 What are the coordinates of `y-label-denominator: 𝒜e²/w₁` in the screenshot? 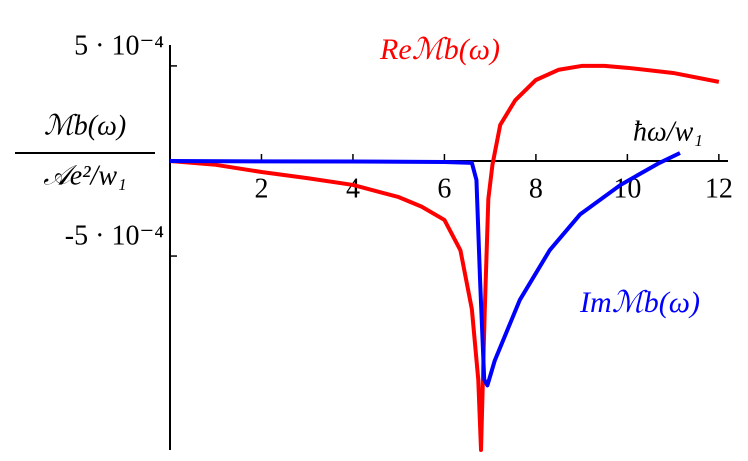 It's located at (85, 175).